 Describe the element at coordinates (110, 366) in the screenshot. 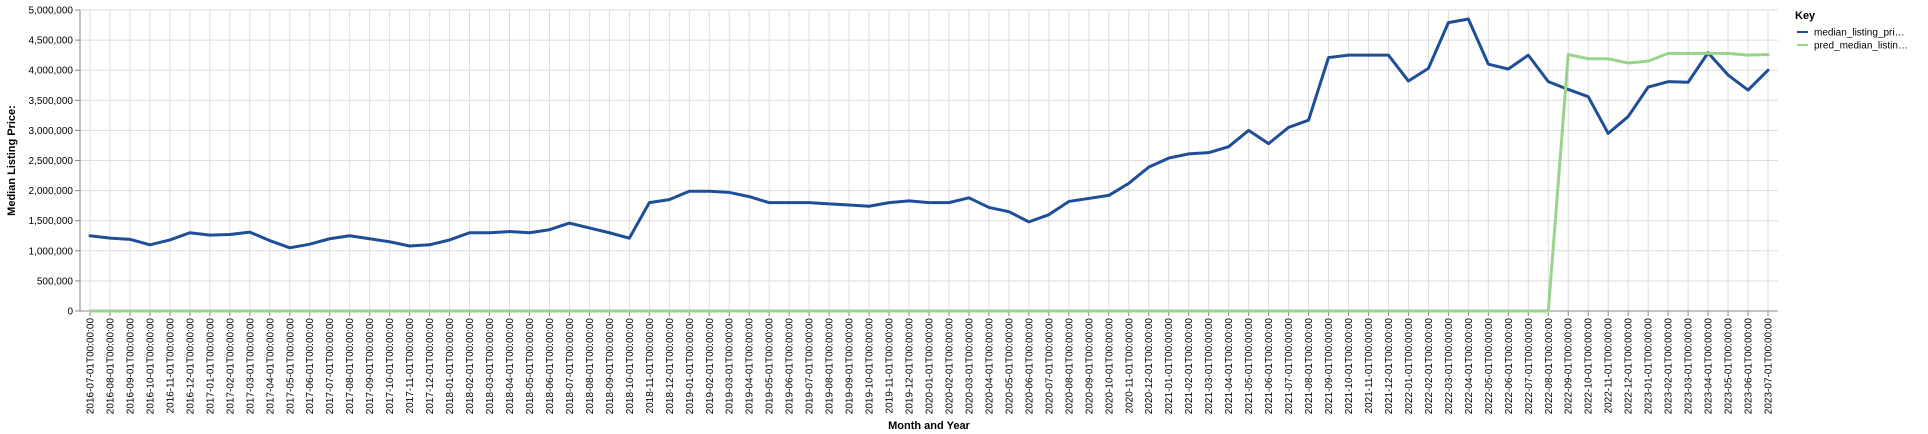

I see `x-tick-label: 2016-08-01T00:00:00` at that location.